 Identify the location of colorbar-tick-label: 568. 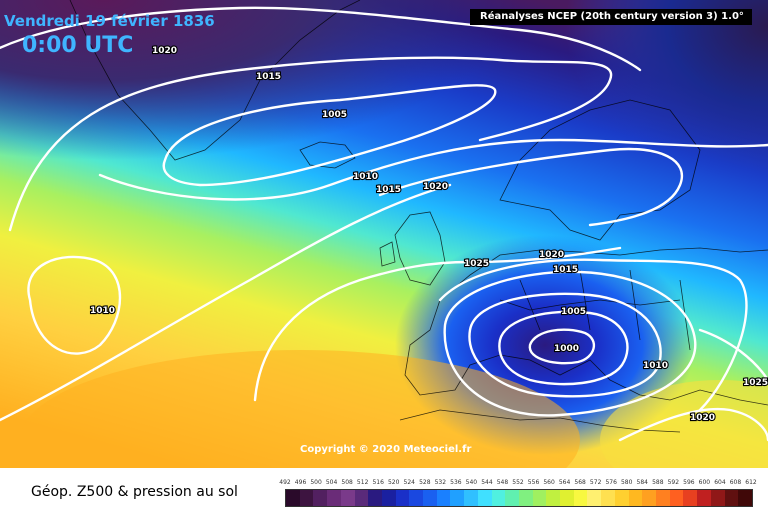
(580, 482).